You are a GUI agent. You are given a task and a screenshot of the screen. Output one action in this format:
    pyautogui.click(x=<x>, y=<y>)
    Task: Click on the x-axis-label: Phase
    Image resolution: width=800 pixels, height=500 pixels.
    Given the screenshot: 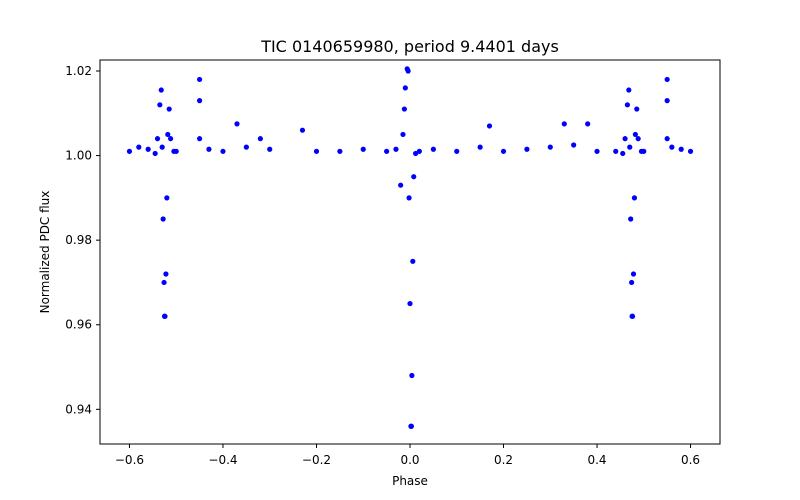 What is the action you would take?
    pyautogui.click(x=410, y=481)
    